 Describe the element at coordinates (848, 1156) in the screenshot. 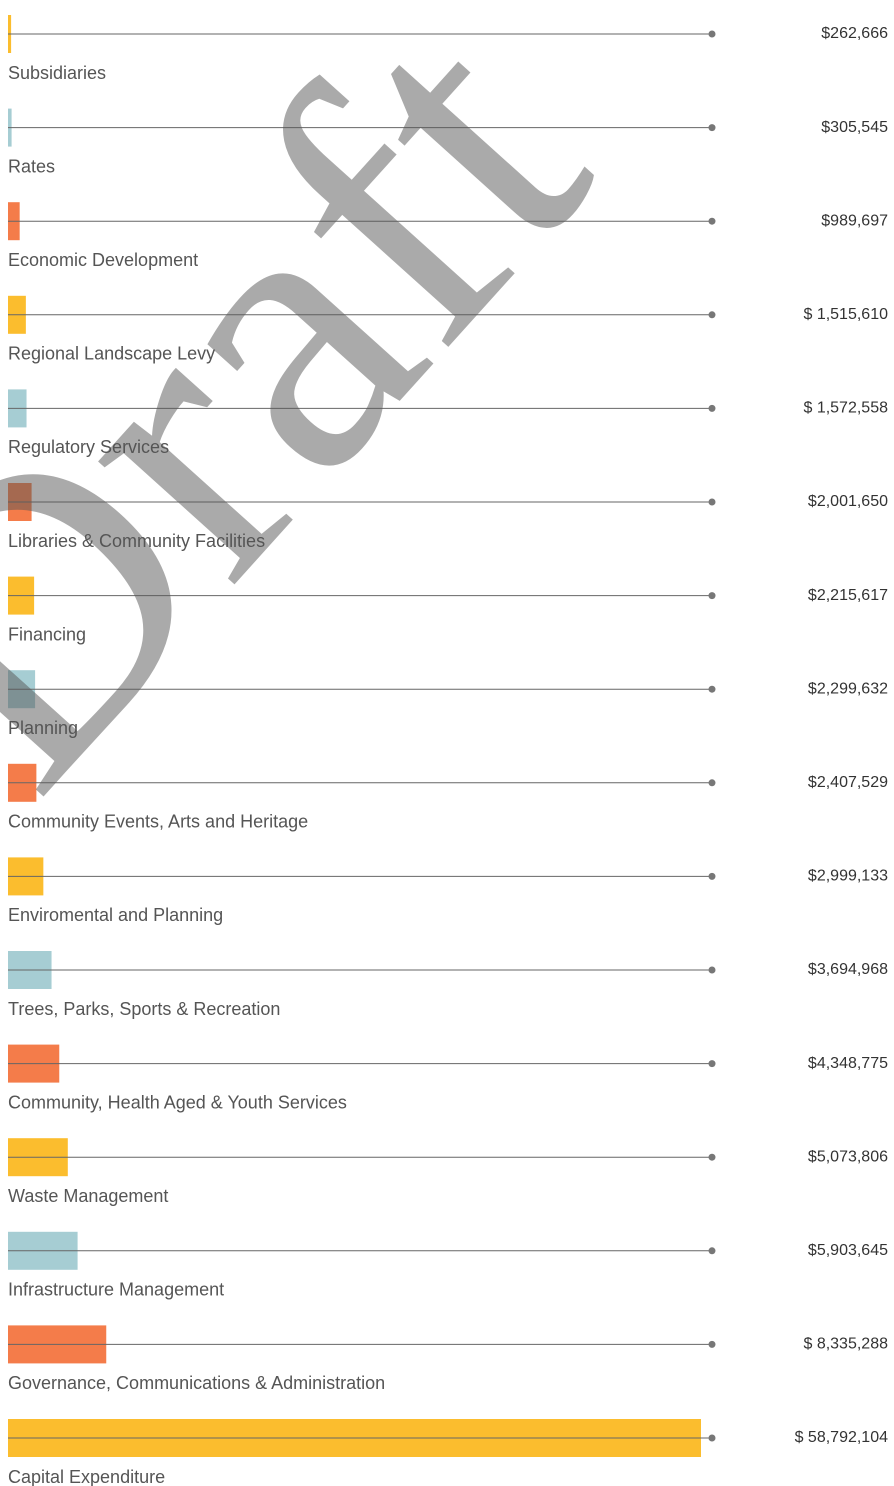

I see `value-label: $5,073,806` at that location.